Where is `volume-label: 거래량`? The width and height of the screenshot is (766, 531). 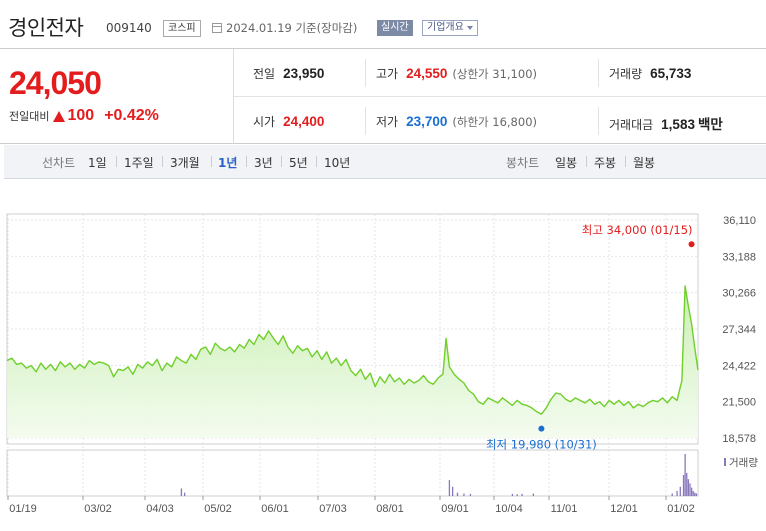
volume-label: 거래량 is located at coordinates (626, 74).